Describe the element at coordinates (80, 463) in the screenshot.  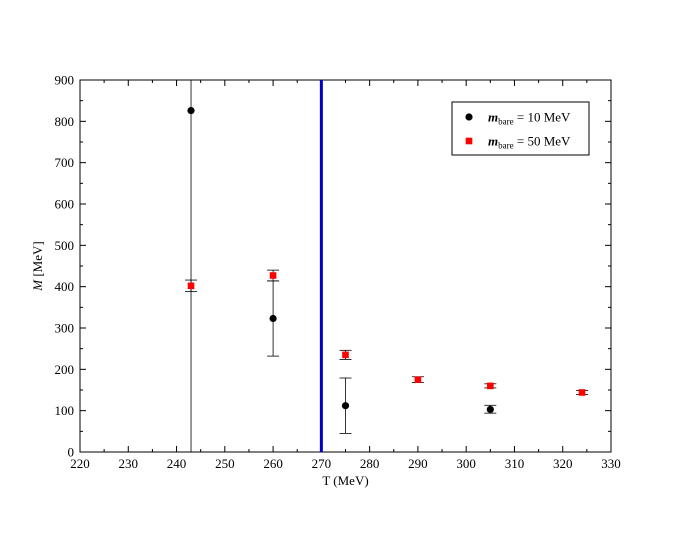
I see `x-tick-label: 220` at that location.